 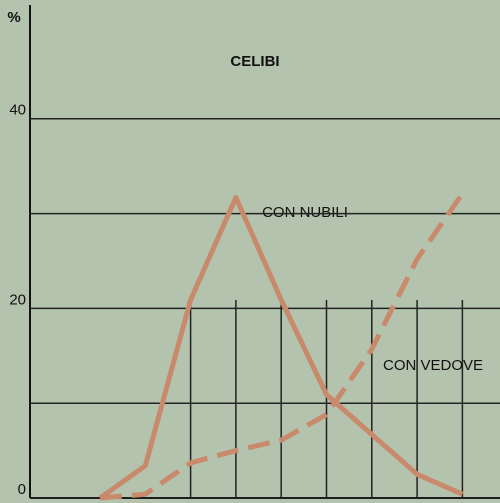 What do you see at coordinates (13, 17) in the screenshot?
I see `y-axis-label: %` at bounding box center [13, 17].